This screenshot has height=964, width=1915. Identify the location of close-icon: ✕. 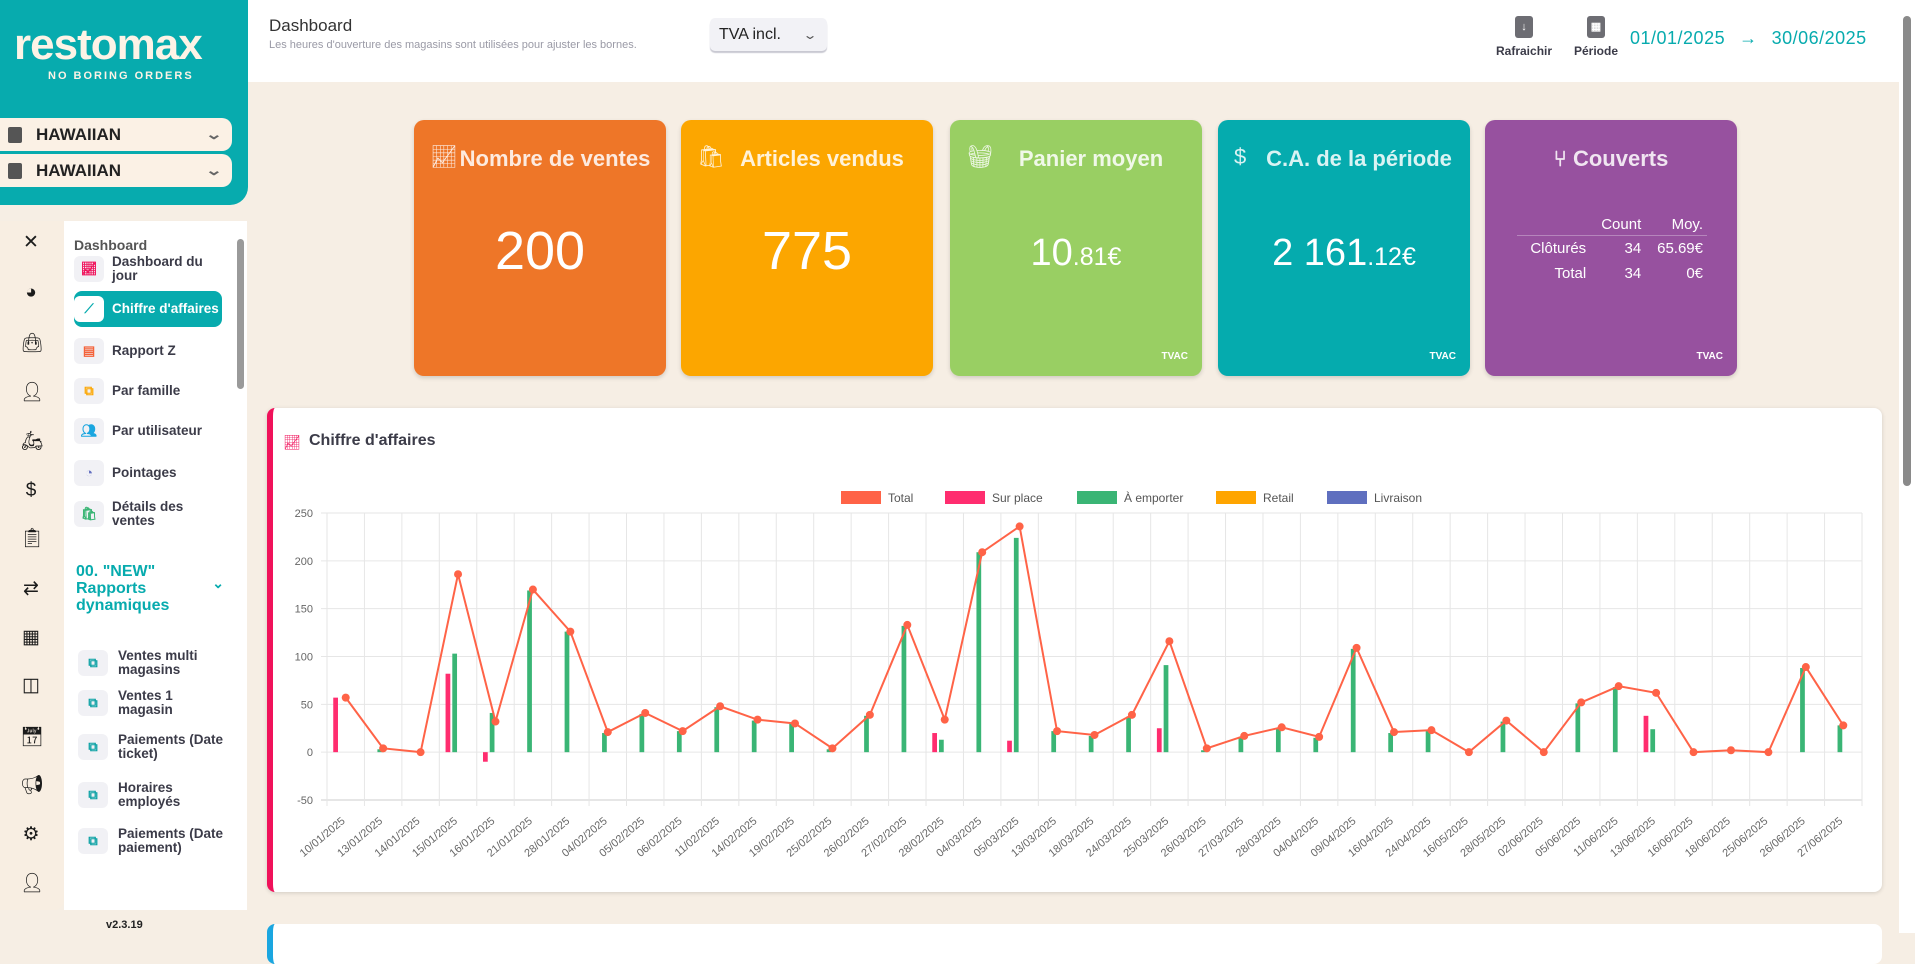
(31, 242).